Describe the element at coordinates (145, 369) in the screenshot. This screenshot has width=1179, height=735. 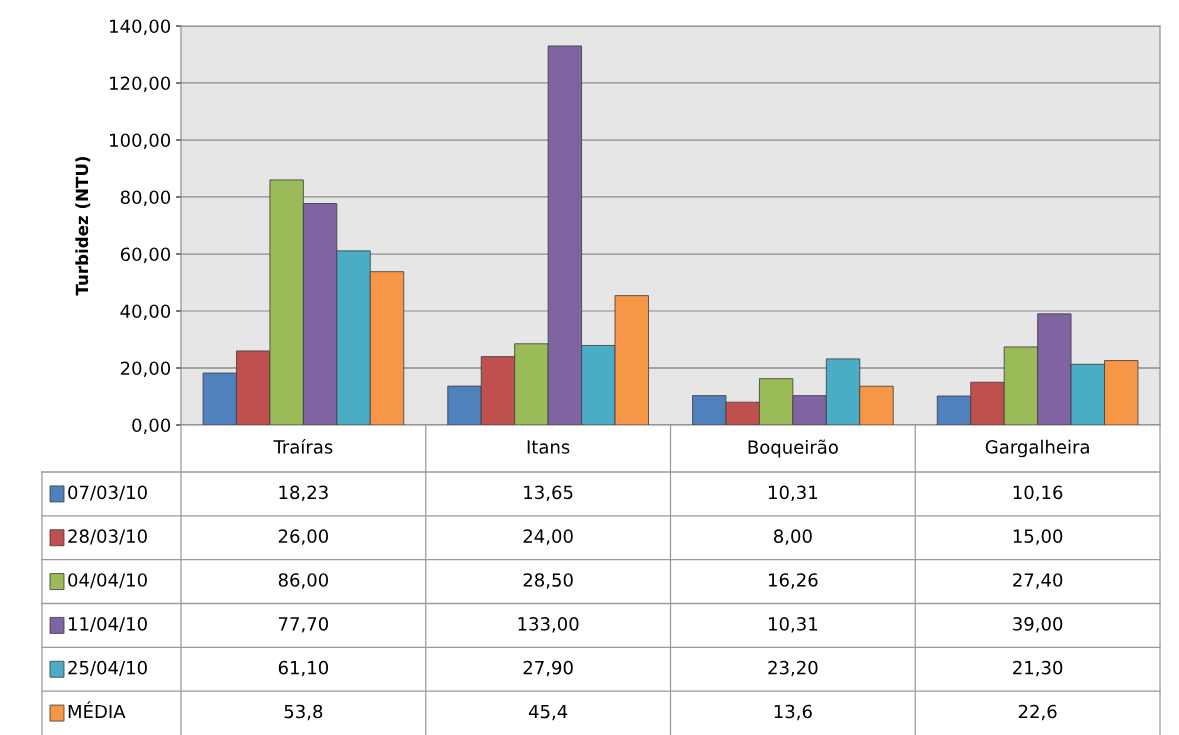
I see `y-tick-label: 20,00` at that location.